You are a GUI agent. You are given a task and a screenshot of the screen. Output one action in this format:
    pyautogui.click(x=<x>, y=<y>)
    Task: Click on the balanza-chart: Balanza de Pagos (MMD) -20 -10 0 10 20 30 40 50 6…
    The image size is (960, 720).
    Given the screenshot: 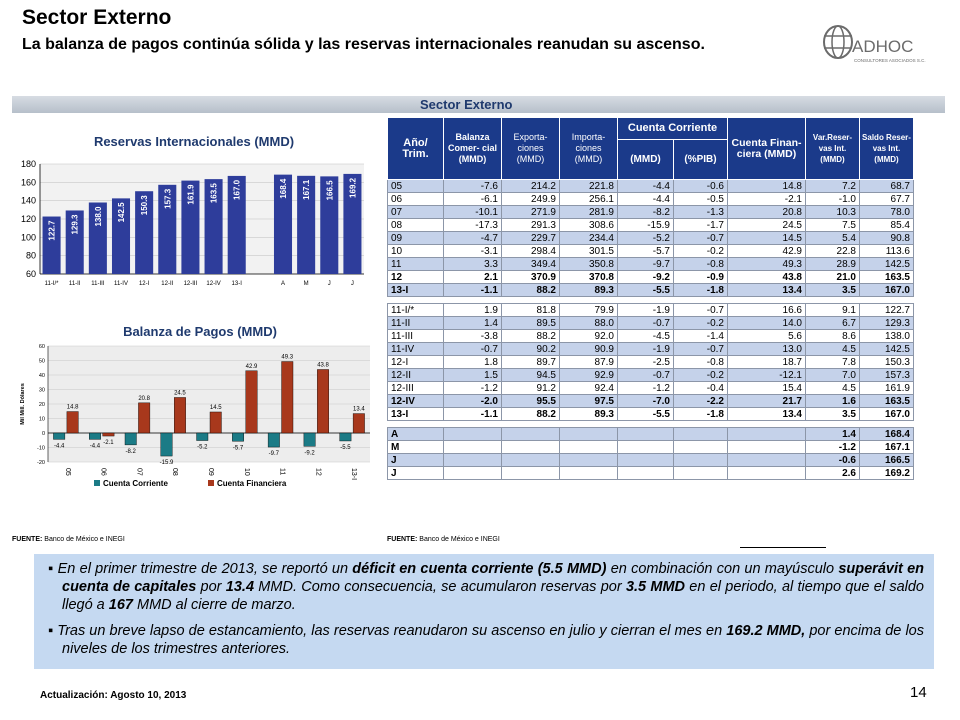 What is the action you would take?
    pyautogui.click(x=195, y=406)
    